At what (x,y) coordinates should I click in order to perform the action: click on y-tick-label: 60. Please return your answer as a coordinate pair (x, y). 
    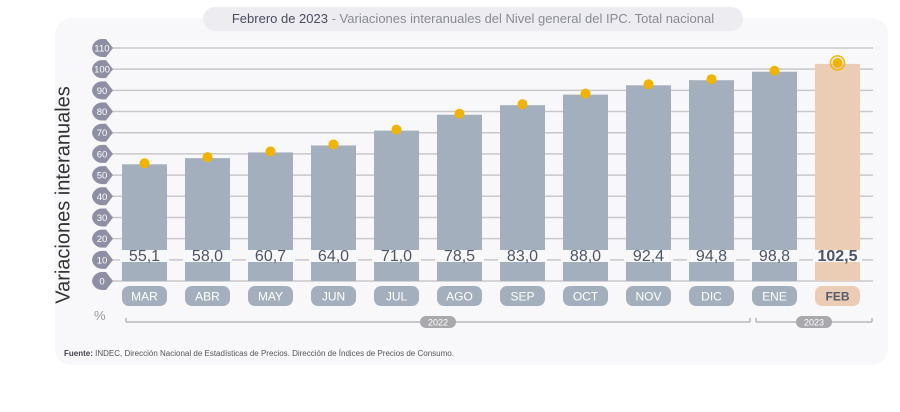
    Looking at the image, I should click on (102, 154).